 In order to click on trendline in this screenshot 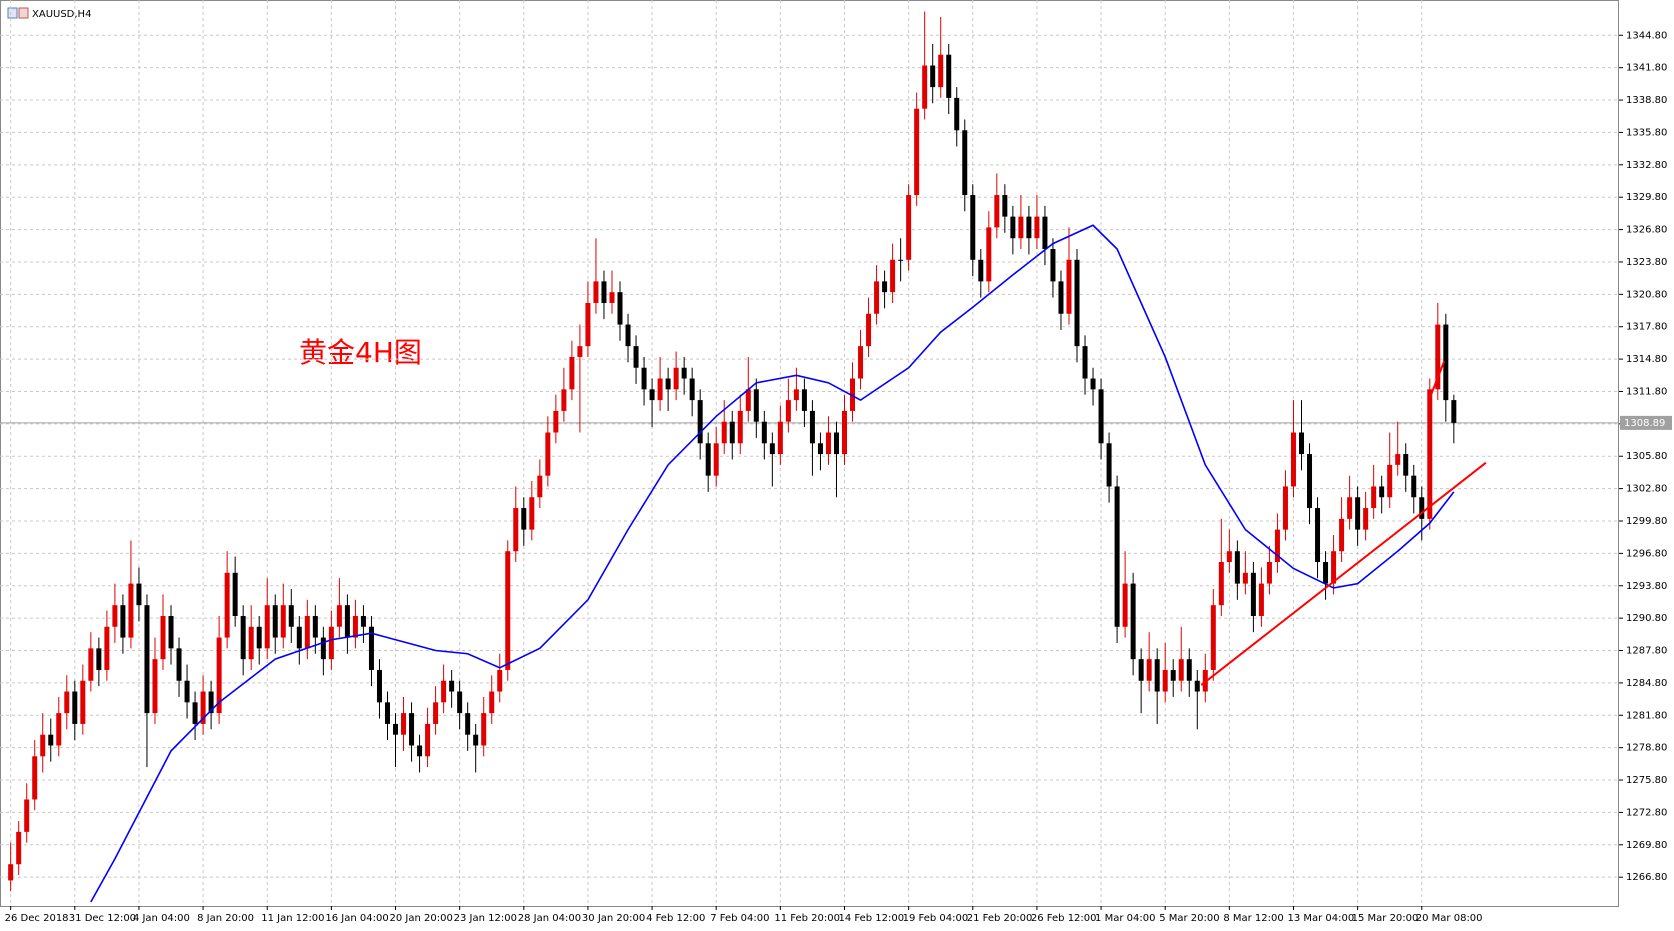, I will do `click(1343, 573)`.